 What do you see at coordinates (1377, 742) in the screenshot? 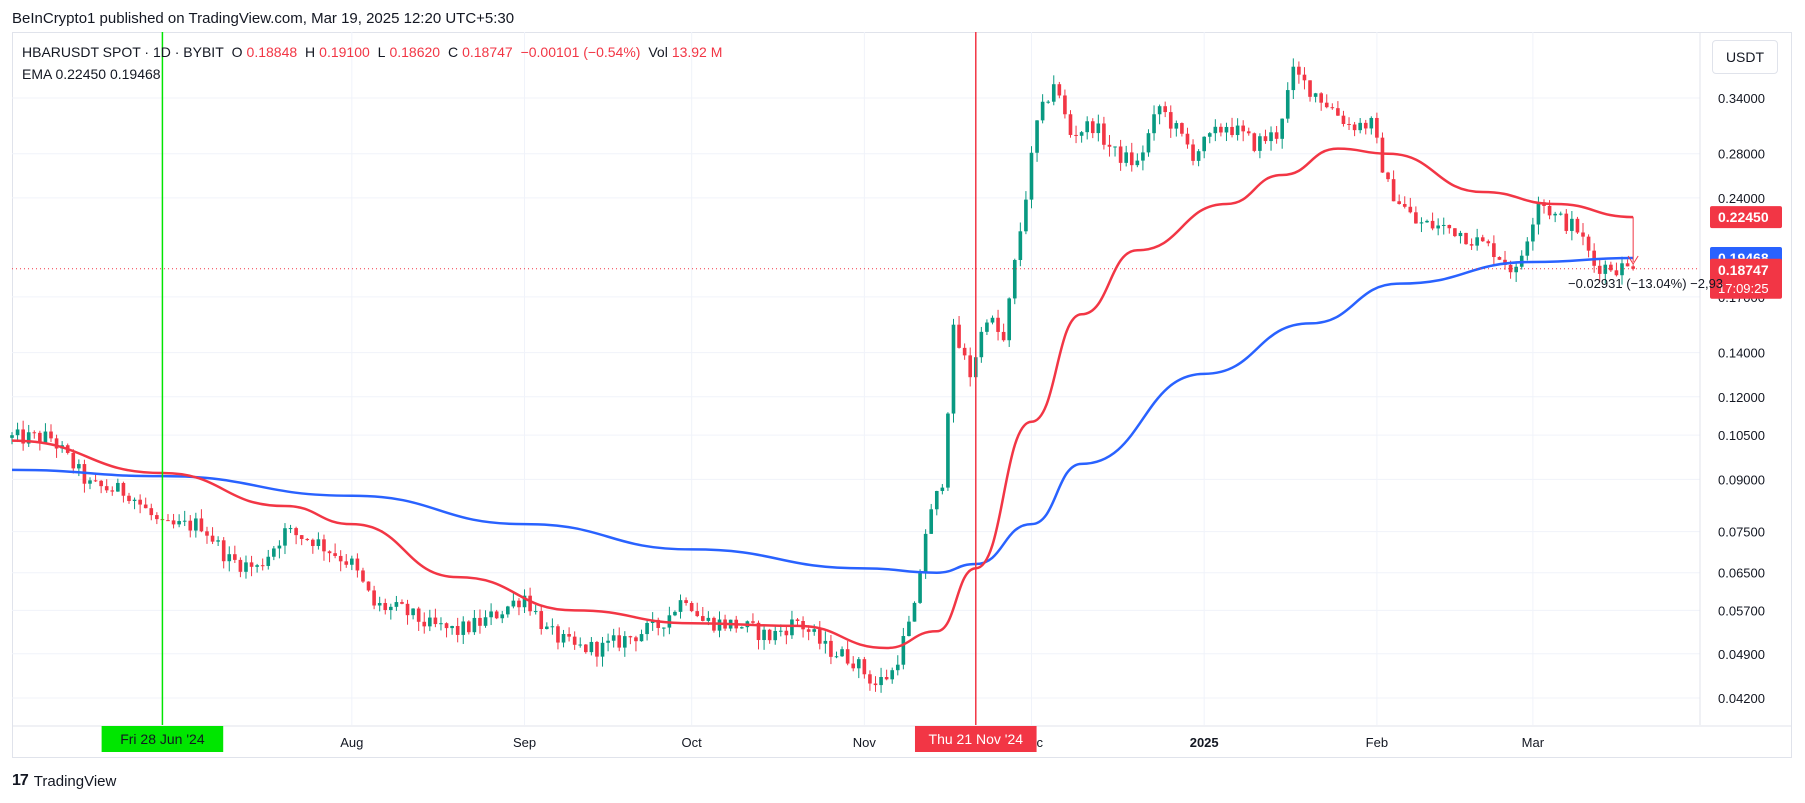
I see `x-tick-label: Feb` at bounding box center [1377, 742].